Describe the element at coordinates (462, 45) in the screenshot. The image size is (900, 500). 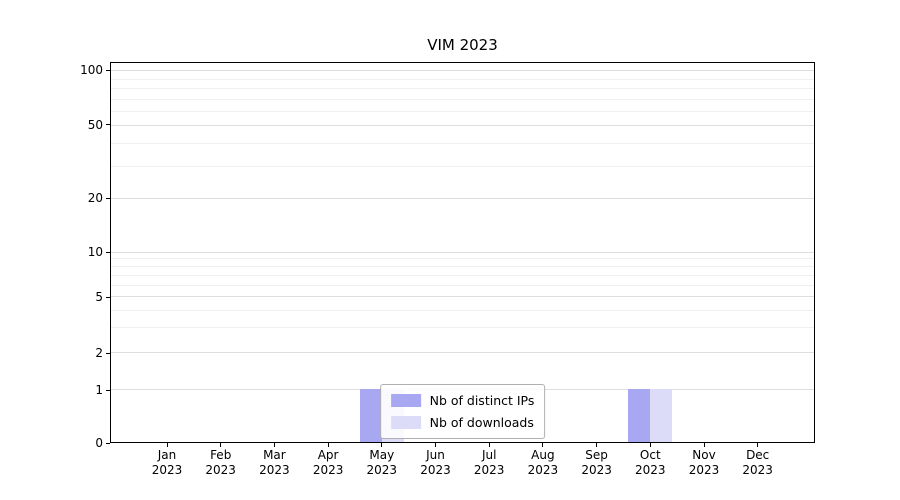
I see `chart-title: VIM 2023` at that location.